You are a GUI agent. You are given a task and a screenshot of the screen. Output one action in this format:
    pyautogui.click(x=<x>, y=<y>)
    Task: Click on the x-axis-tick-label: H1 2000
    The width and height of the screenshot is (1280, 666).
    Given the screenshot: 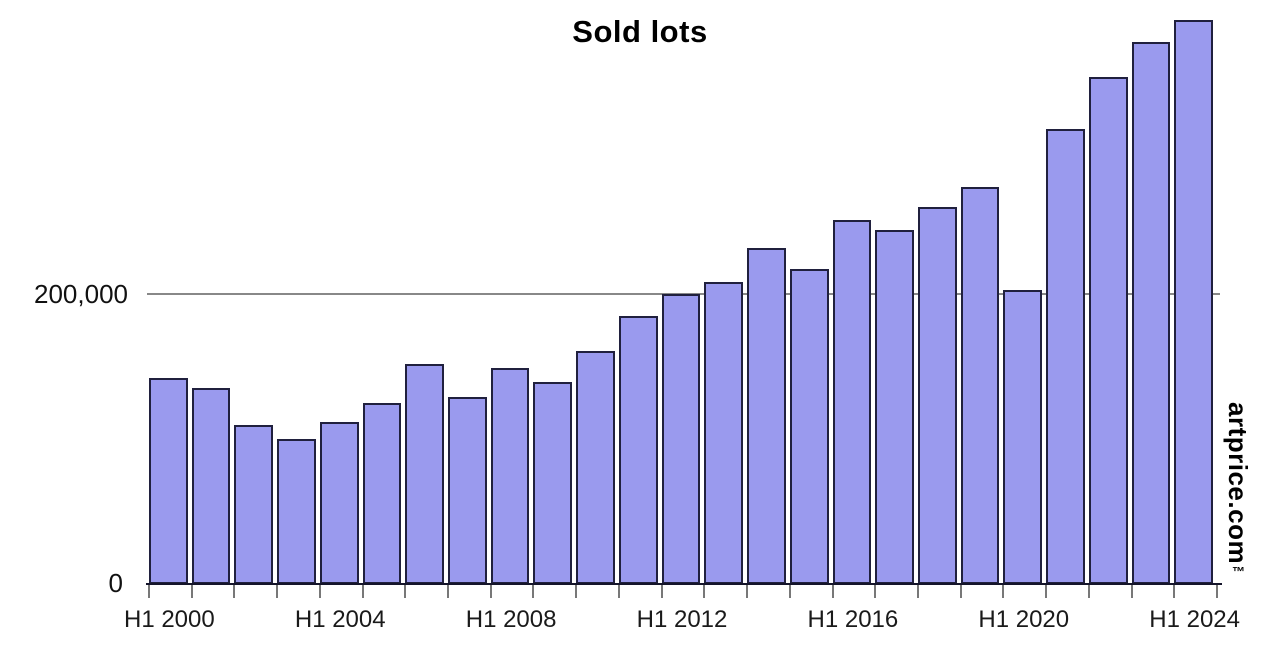 What is the action you would take?
    pyautogui.click(x=169, y=619)
    